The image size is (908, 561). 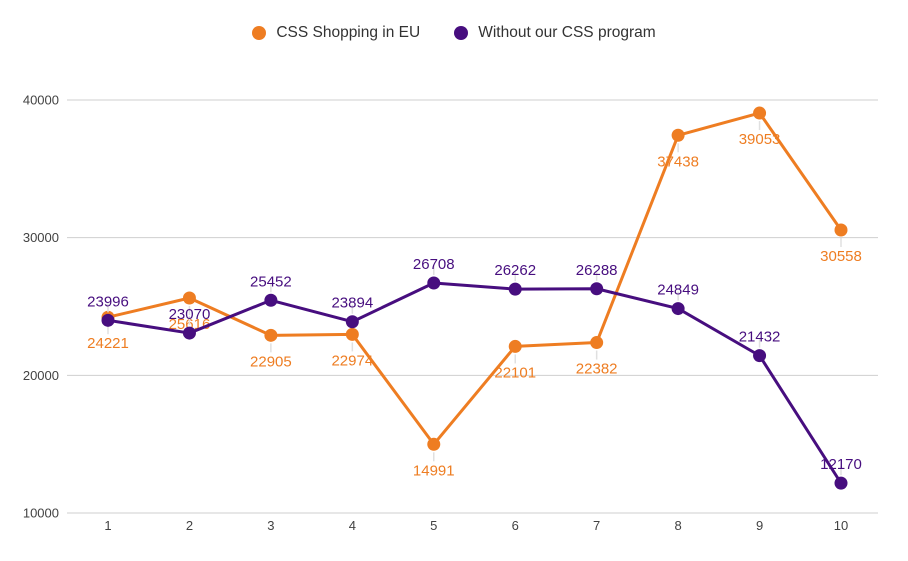 I want to click on data-point-label: 22101, so click(x=515, y=372).